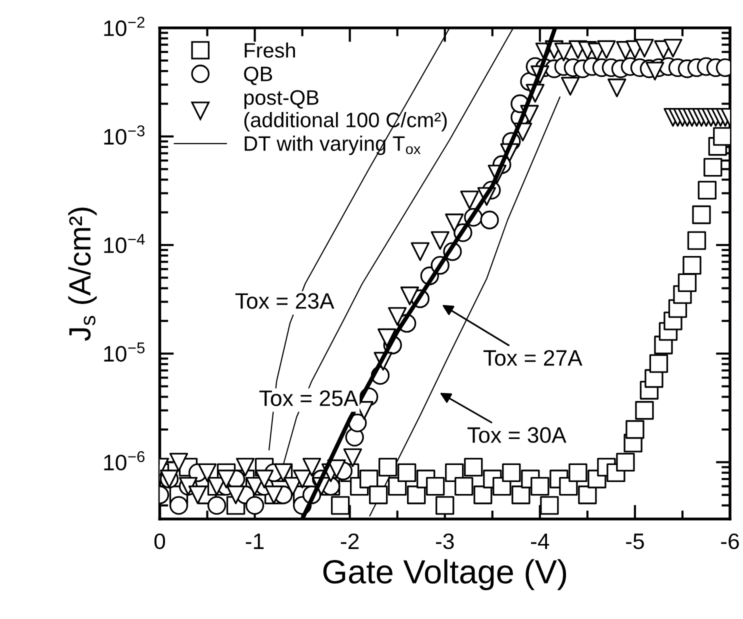  I want to click on y-axis-title: J$_{s}$ (A/cm²), so click(82, 274).